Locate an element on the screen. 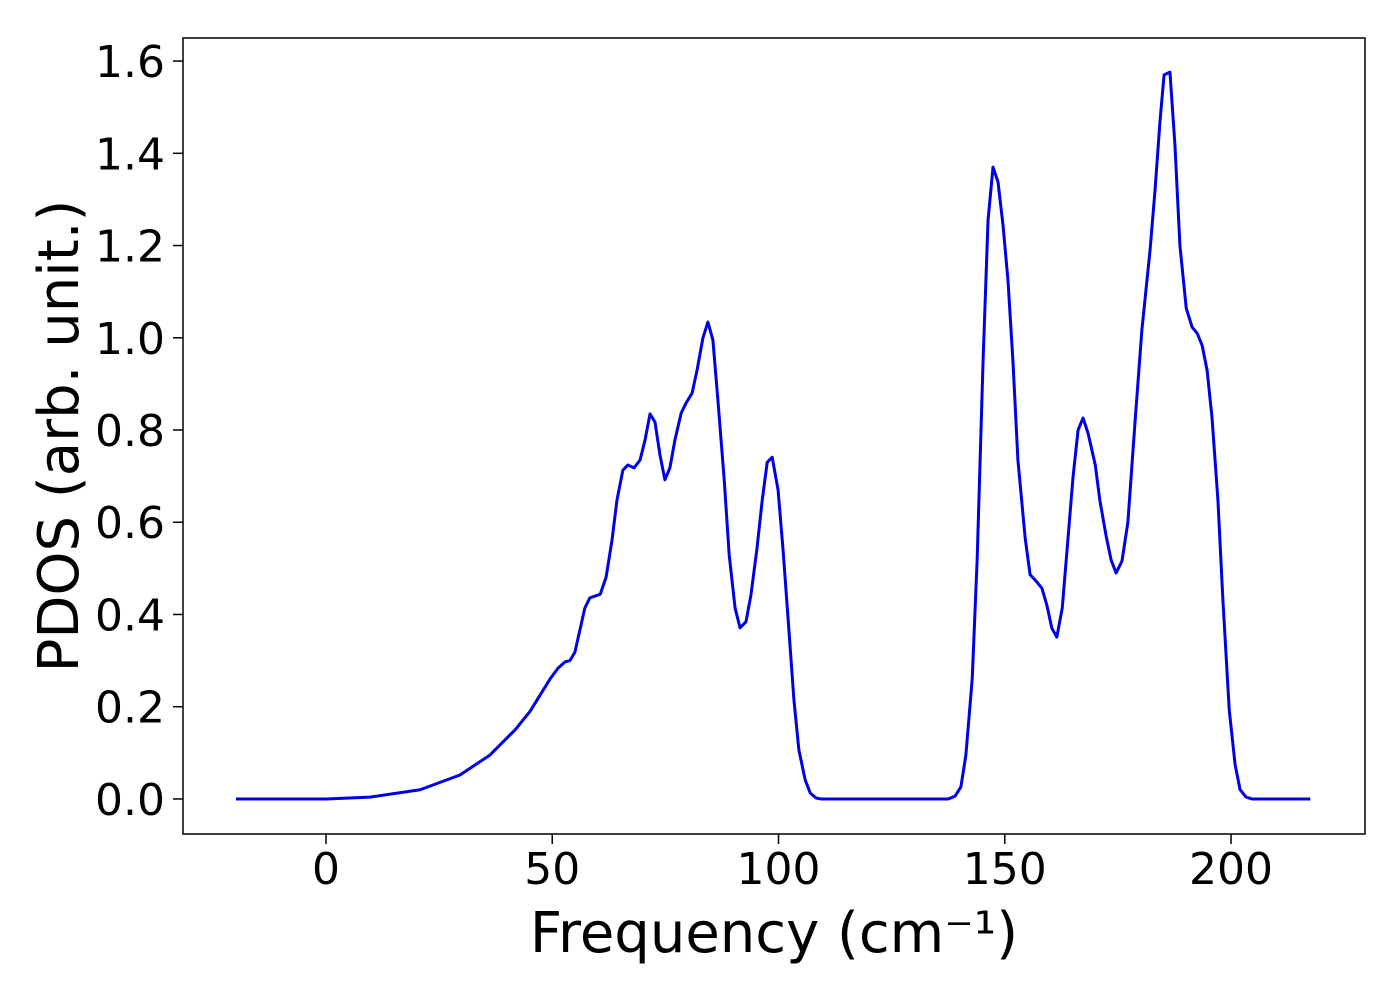 The height and width of the screenshot is (1000, 1400). x-tick-label: 100 is located at coordinates (779, 869).